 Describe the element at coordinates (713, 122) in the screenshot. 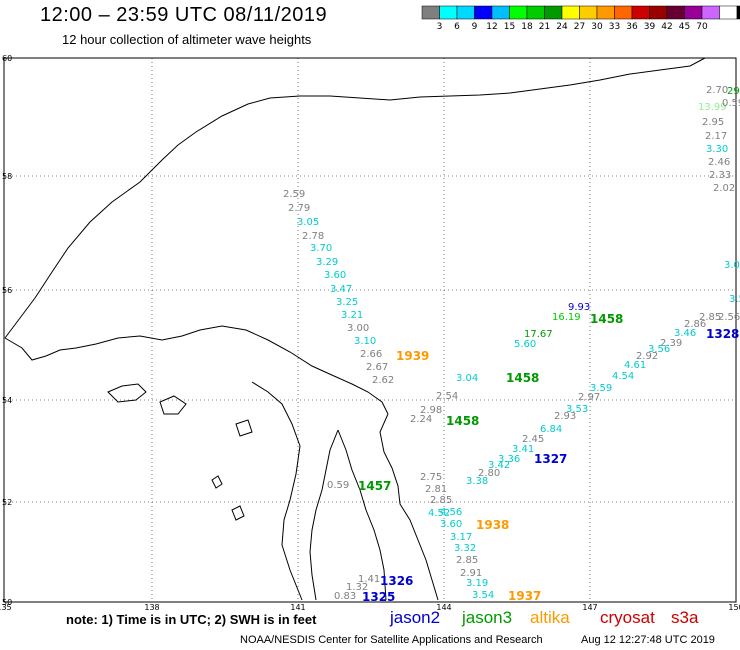

I see `wave-height-reading: 2.95` at that location.